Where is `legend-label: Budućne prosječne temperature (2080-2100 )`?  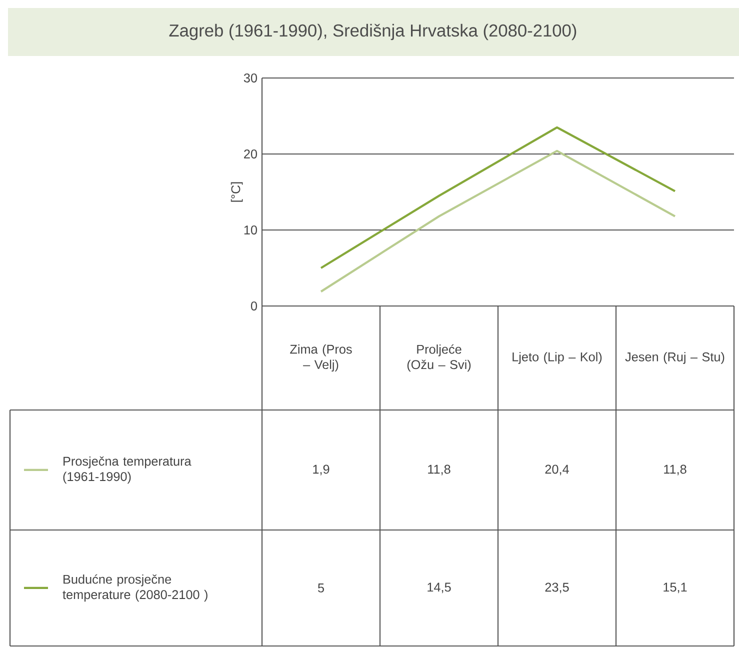
legend-label: Budućne prosječne temperature (2080-2100 ) is located at coordinates (135, 588).